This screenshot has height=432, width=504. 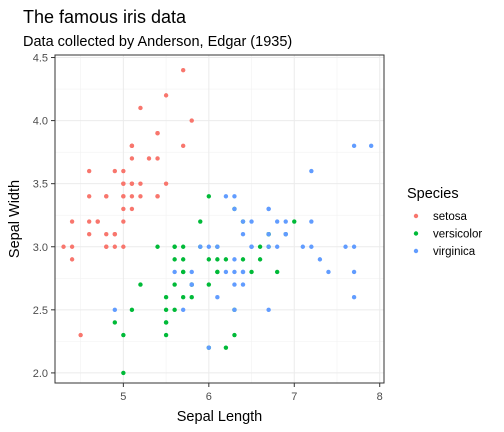 I want to click on legend: Species setosa versicolor virginica, so click(x=444, y=222).